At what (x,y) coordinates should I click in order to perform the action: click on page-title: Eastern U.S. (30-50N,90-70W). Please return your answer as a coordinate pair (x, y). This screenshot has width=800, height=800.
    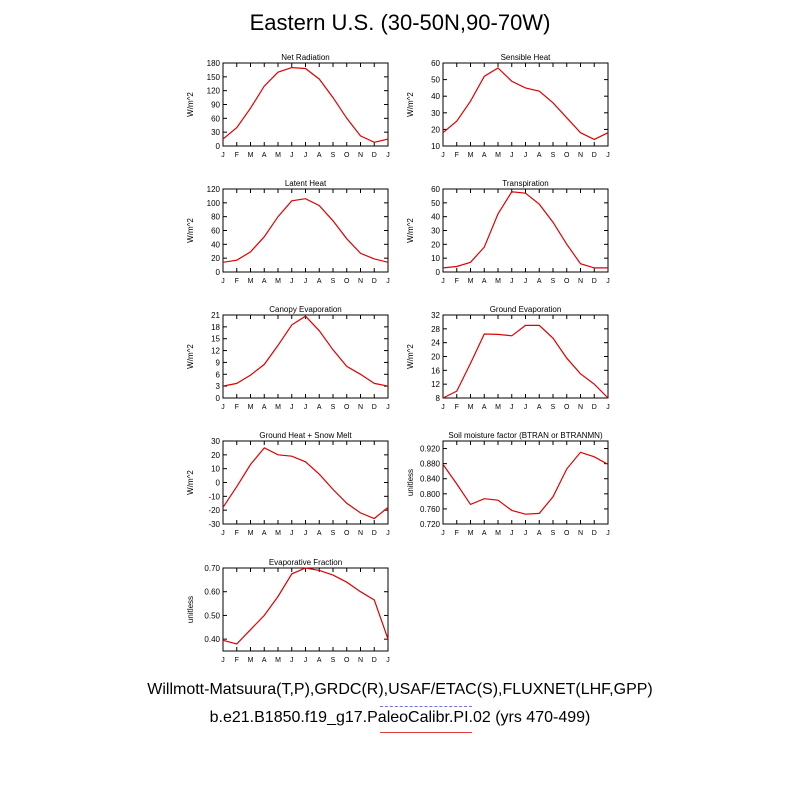
    Looking at the image, I should click on (400, 22).